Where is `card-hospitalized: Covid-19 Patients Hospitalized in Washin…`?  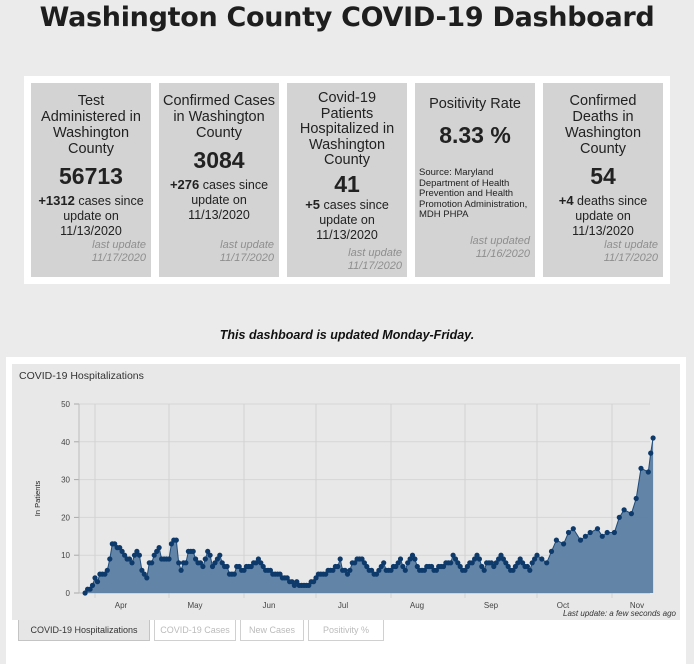 card-hospitalized: Covid-19 Patients Hospitalized in Washin… is located at coordinates (347, 180).